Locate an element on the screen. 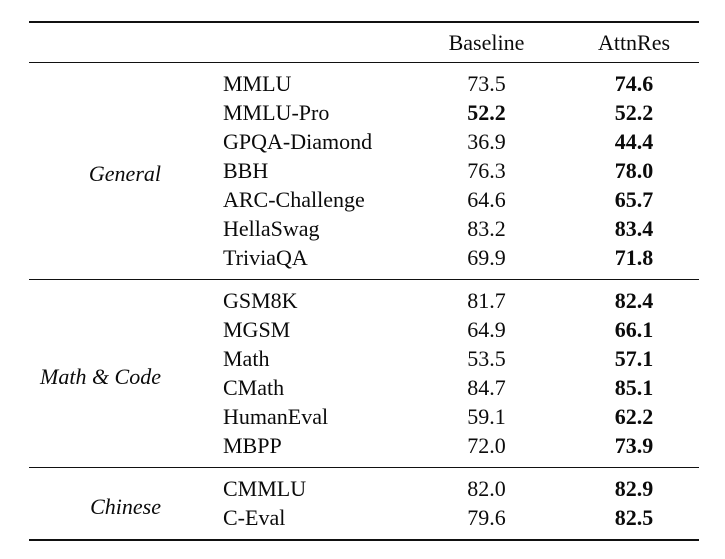 Image resolution: width=725 pixels, height=559 pixels. group-label-math-code: Math & Code is located at coordinates (124, 373).